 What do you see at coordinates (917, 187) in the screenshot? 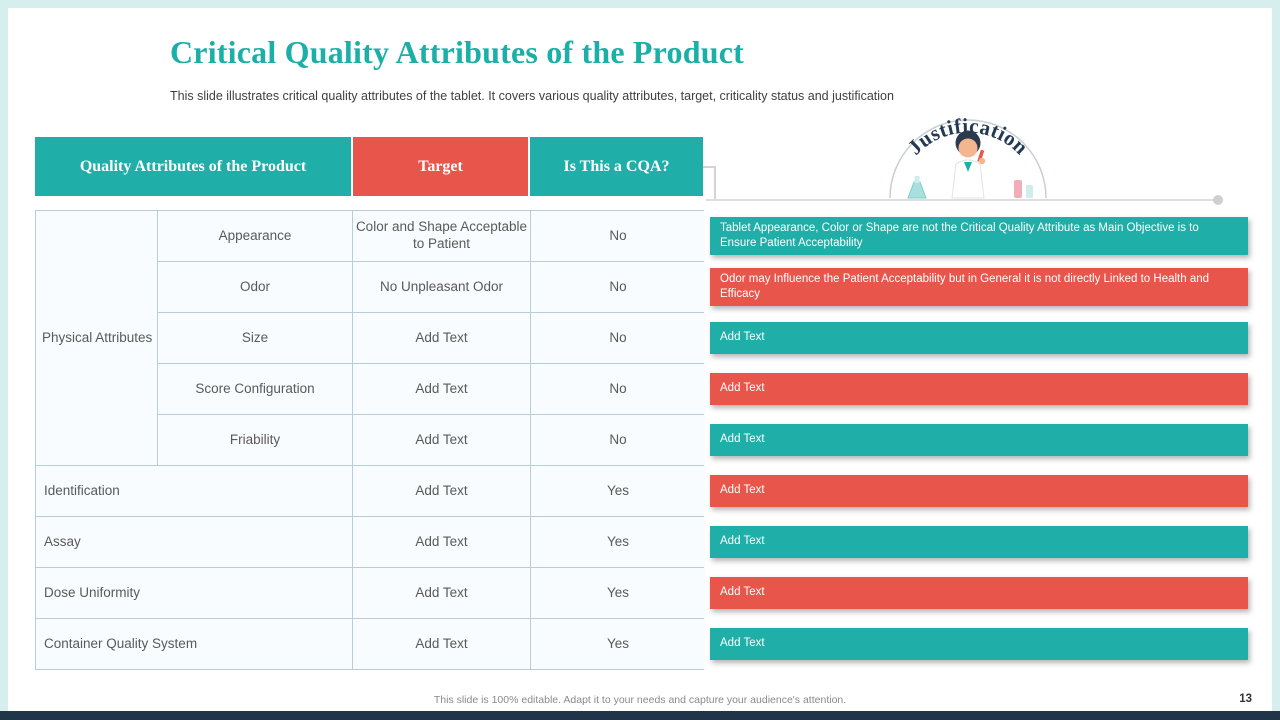
I see `flask-icon` at bounding box center [917, 187].